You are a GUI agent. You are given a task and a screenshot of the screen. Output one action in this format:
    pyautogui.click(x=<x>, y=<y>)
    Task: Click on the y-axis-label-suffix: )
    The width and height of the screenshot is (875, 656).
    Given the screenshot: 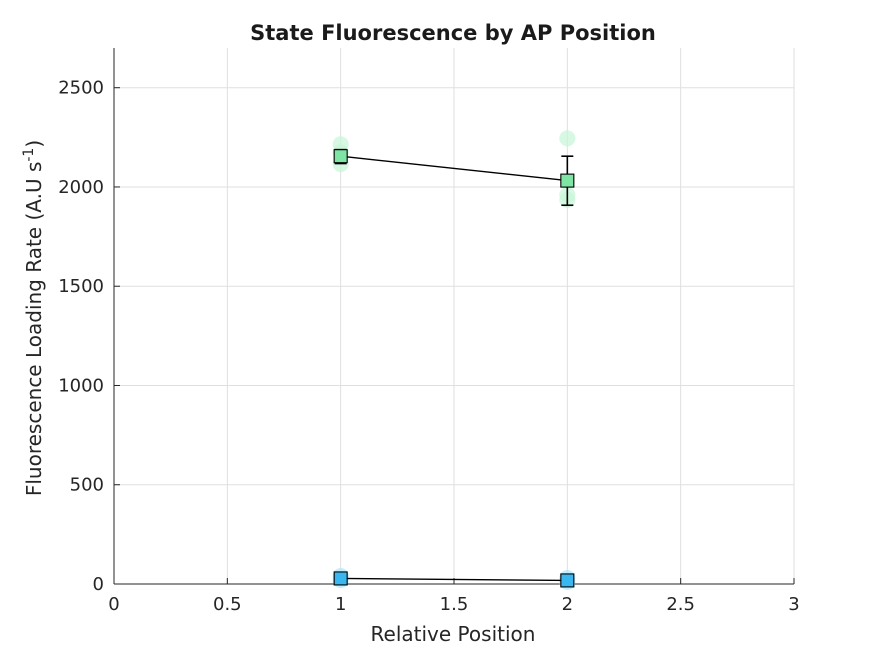 What is the action you would take?
    pyautogui.click(x=34, y=144)
    